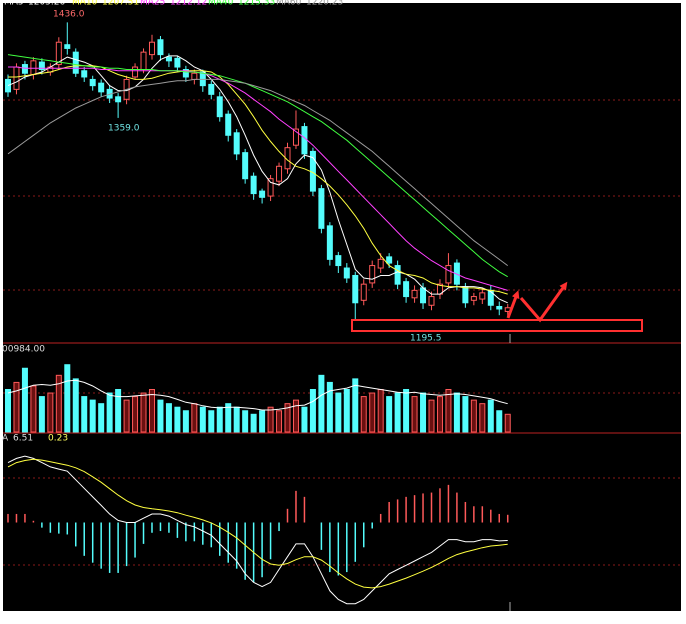  I want to click on legend-value: 1205.26, so click(46, 4).